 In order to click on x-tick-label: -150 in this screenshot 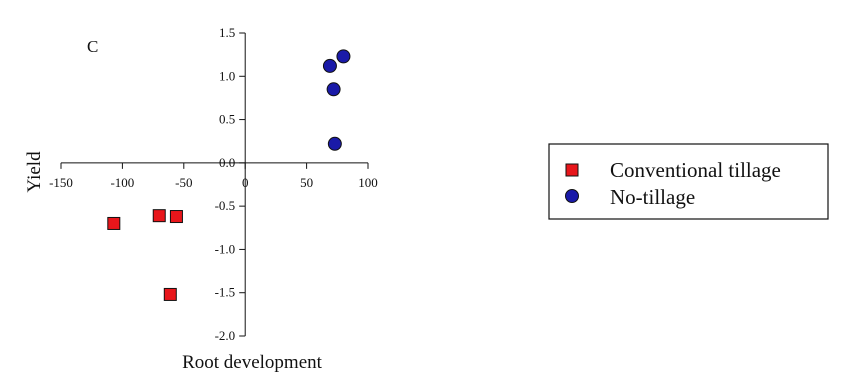, I will do `click(61, 182)`.